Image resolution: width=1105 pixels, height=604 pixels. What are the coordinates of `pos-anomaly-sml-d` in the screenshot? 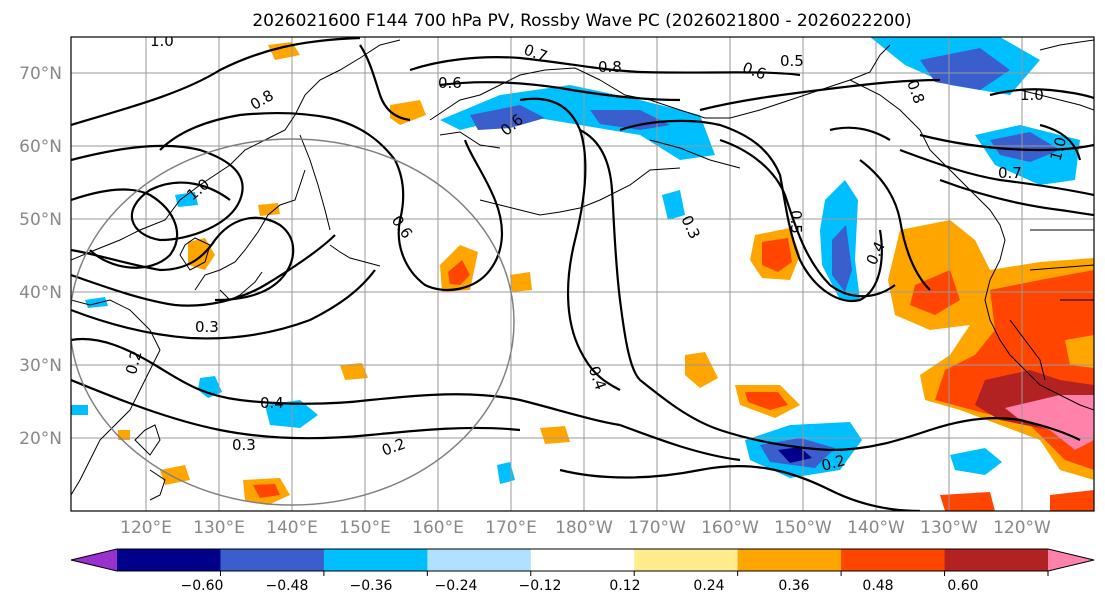 It's located at (354, 371).